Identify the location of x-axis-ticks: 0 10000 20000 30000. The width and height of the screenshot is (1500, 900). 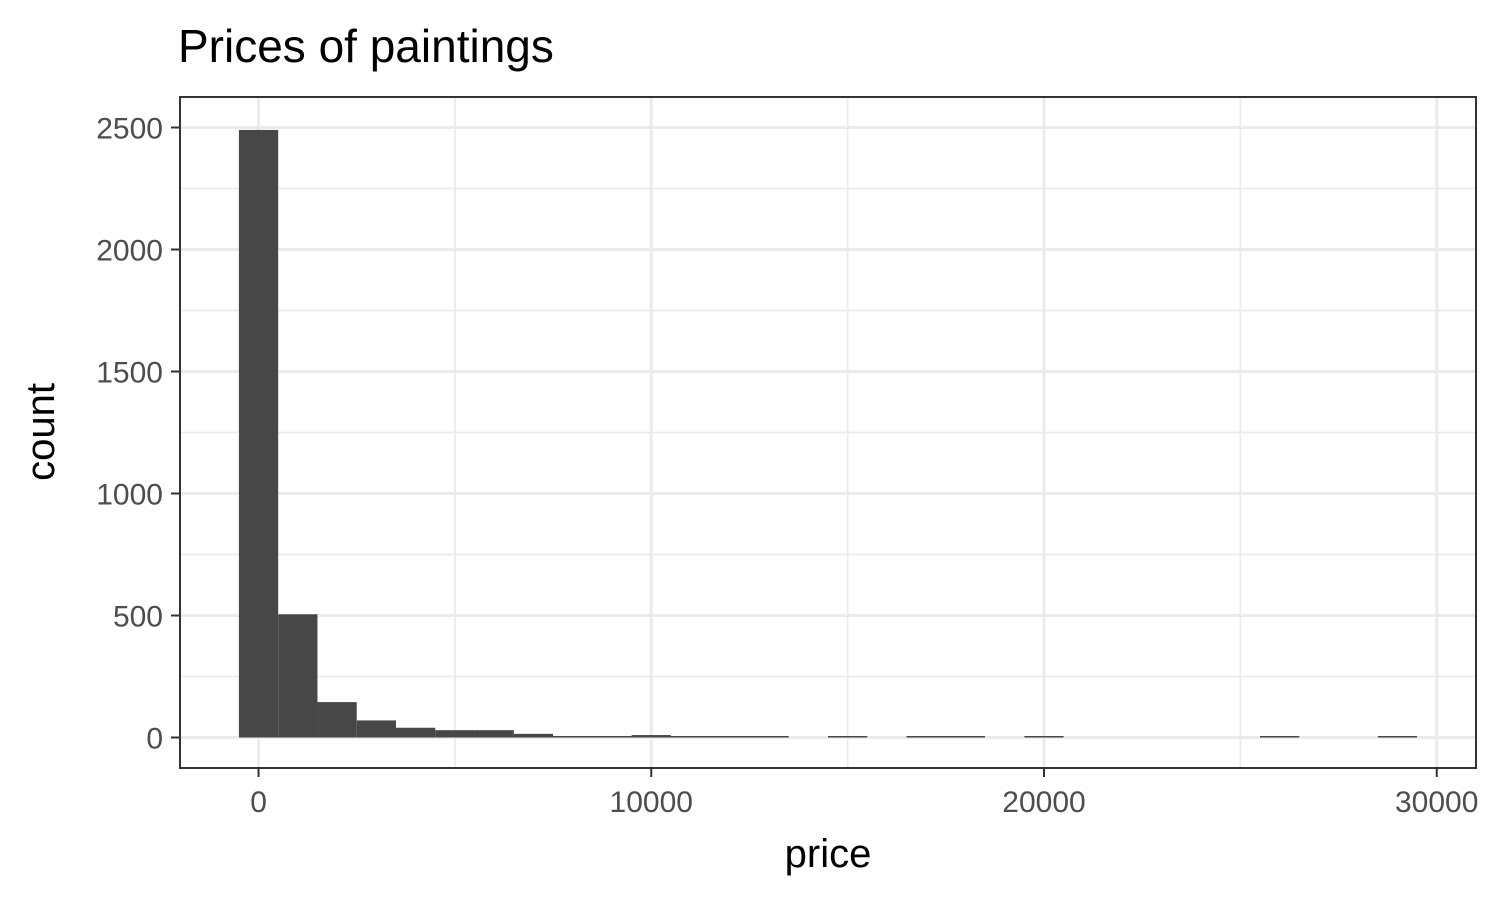
(864, 793).